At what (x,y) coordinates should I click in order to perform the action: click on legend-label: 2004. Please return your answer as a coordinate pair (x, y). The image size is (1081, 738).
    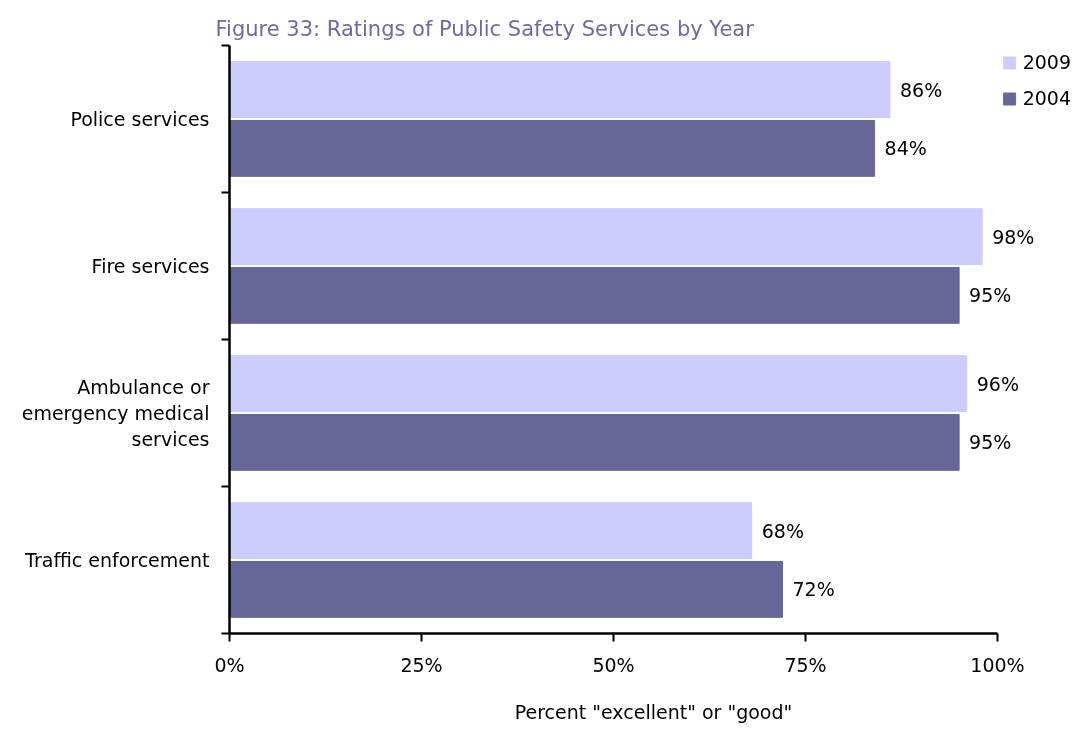
    Looking at the image, I should click on (1046, 98).